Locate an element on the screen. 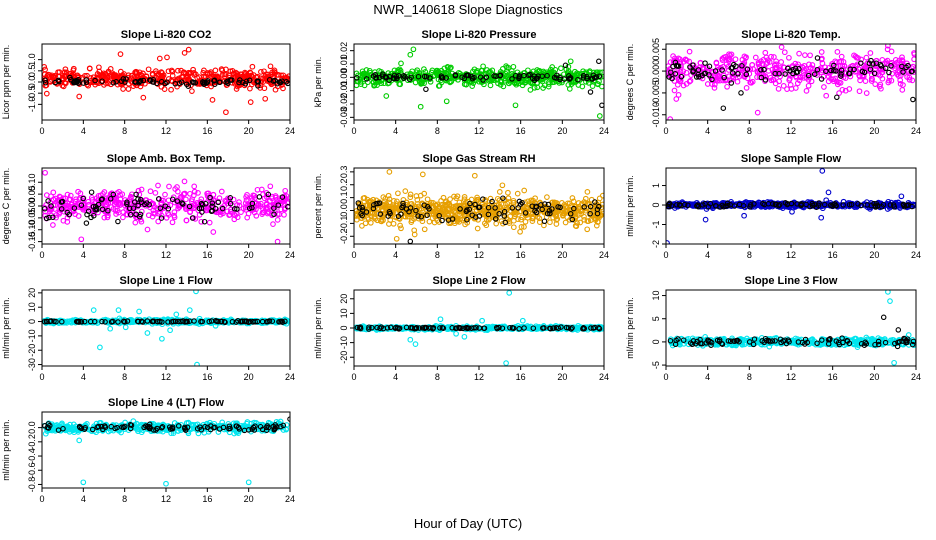  panel-title: Slope Li-820 CO2 is located at coordinates (166, 35).